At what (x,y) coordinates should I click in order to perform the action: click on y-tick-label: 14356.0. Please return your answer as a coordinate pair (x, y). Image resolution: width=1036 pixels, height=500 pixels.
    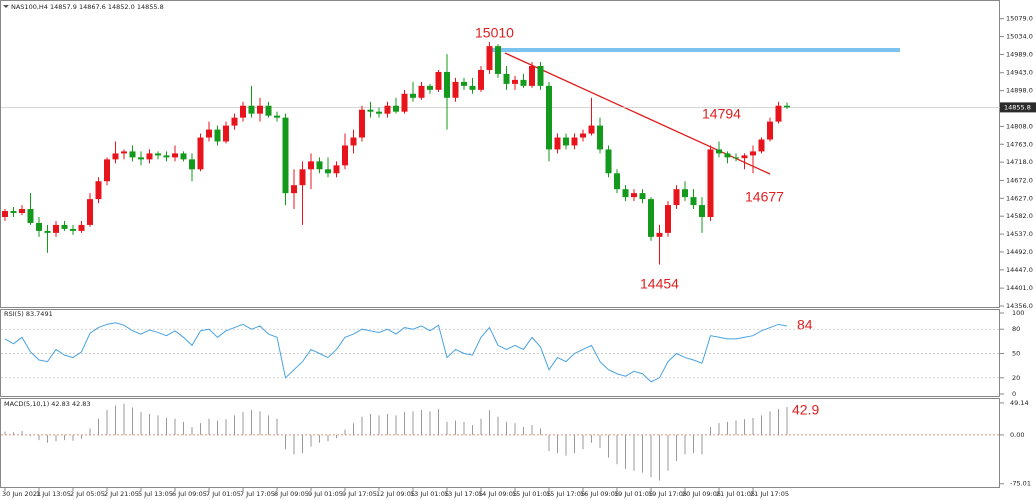
    Looking at the image, I should click on (1019, 306).